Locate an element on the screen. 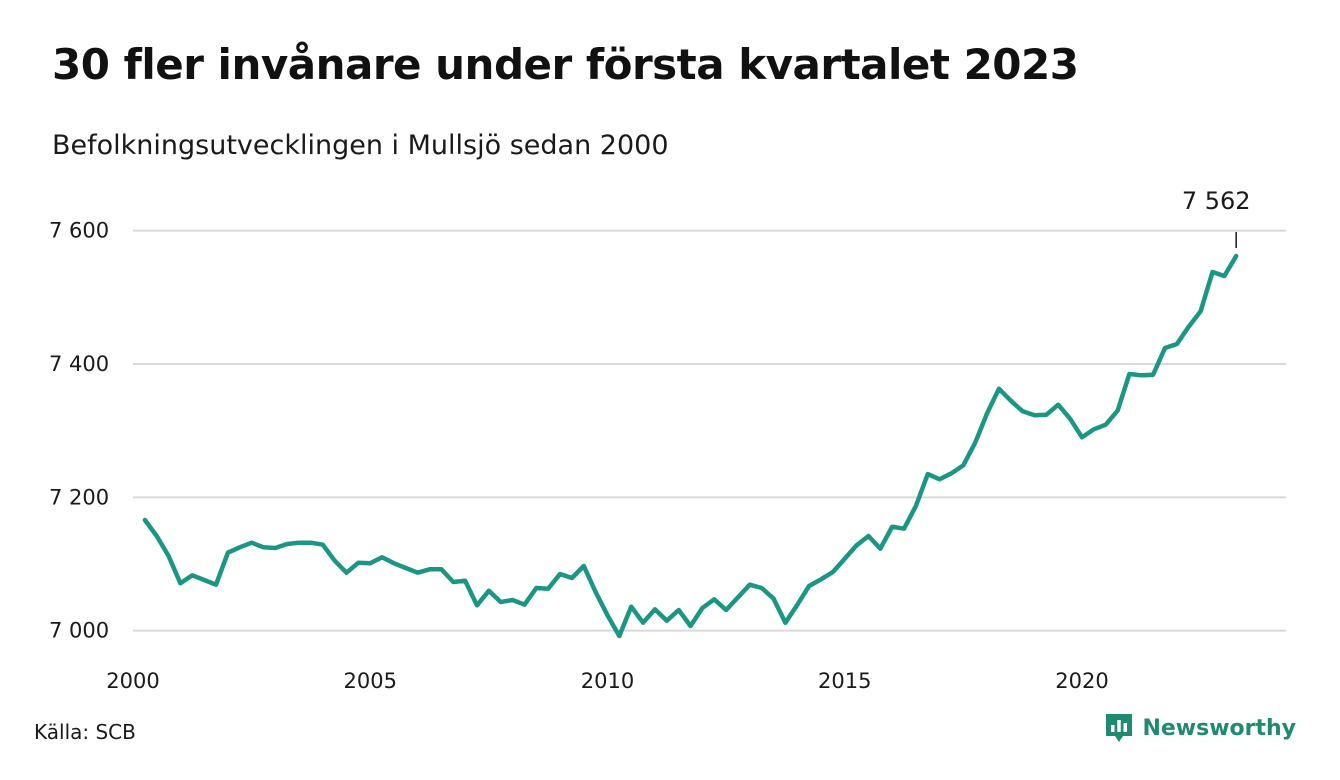 This screenshot has width=1340, height=780. x-axis: 2000 2005 2010 2015 2020 is located at coordinates (607, 681).